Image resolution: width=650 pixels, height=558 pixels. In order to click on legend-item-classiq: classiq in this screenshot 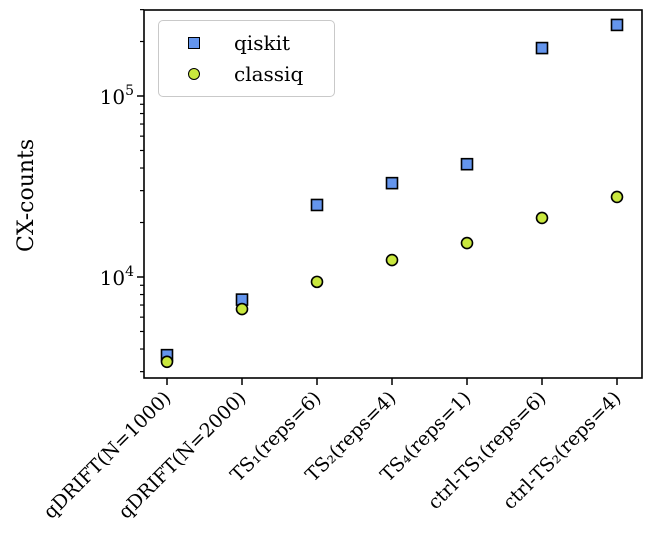, I will do `click(261, 74)`.